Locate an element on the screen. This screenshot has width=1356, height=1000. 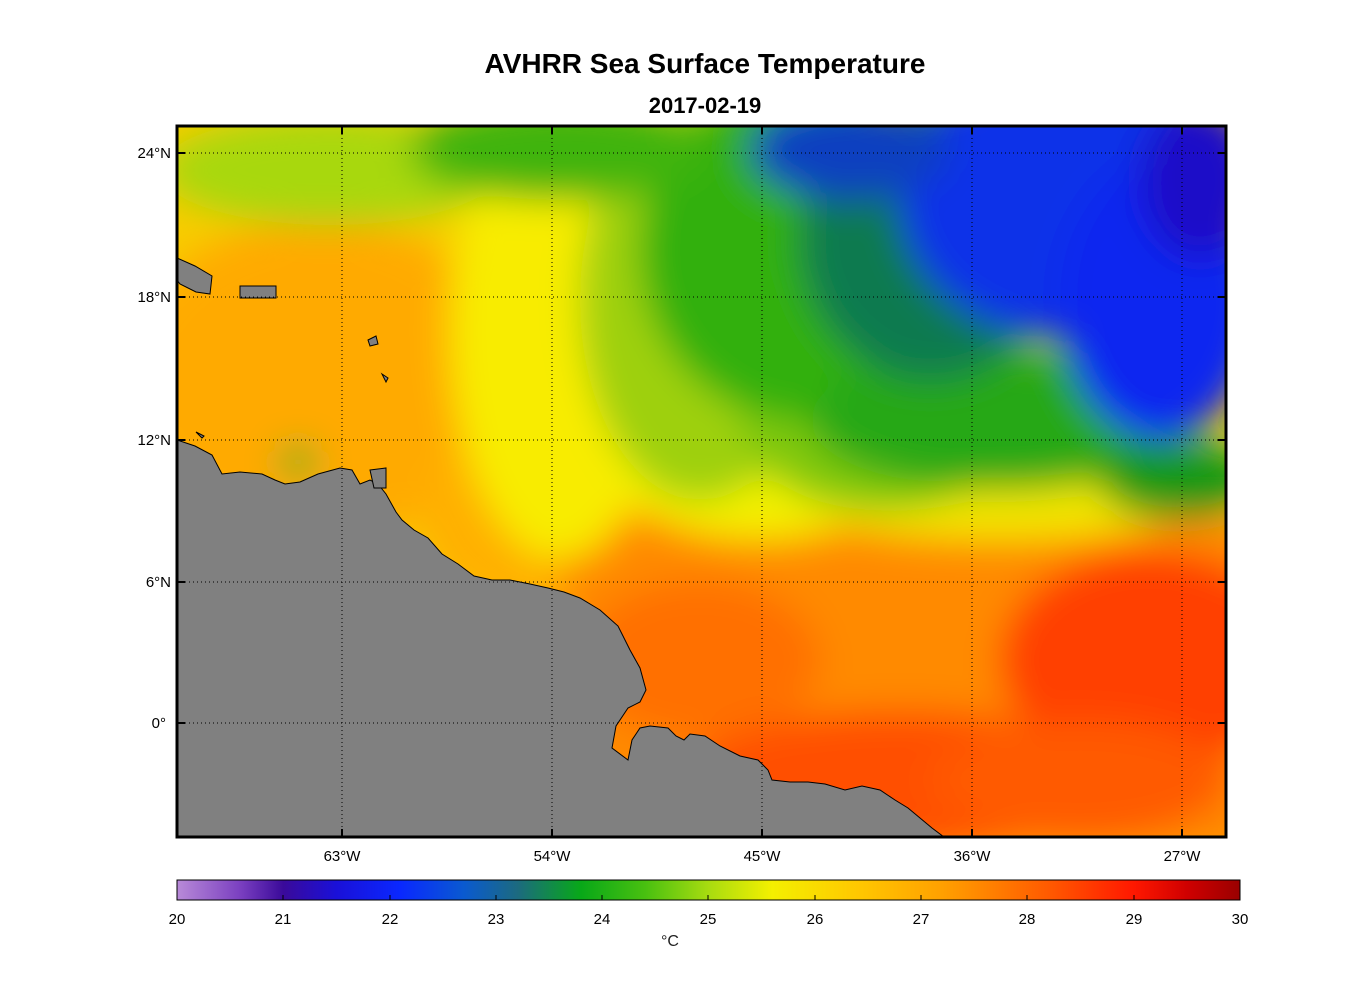
colorbar-tick-label: 30 is located at coordinates (1240, 919).